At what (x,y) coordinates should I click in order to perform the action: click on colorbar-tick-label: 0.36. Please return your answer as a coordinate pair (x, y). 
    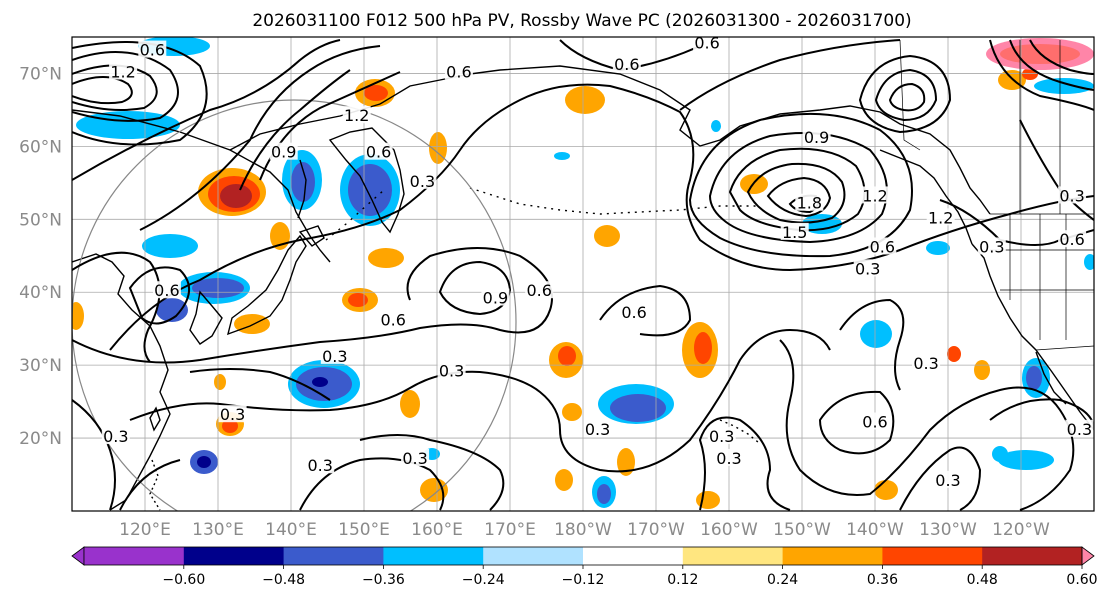
    Looking at the image, I should click on (882, 580).